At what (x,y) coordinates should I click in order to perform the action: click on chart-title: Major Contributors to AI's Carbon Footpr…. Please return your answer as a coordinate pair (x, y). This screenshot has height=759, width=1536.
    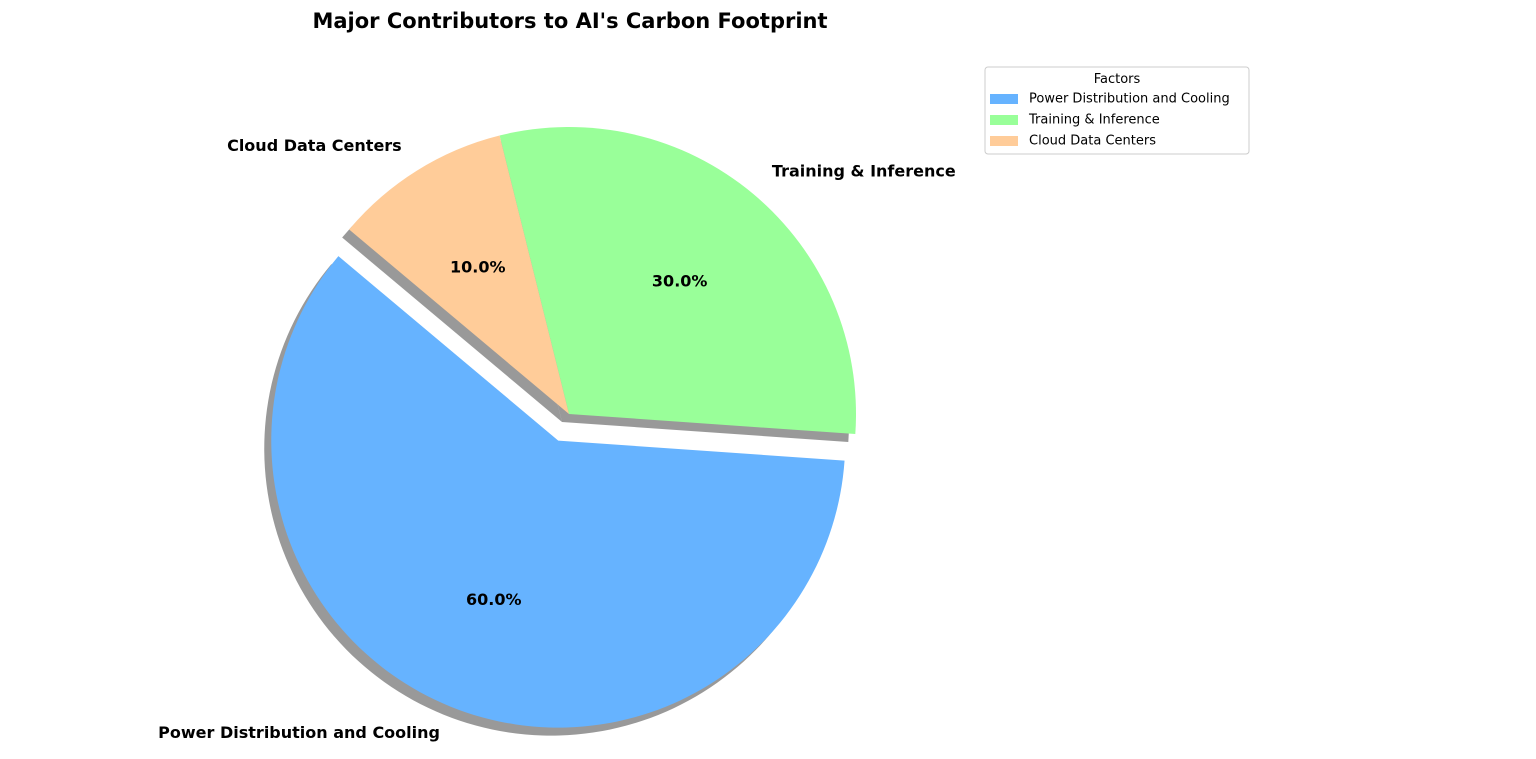
    Looking at the image, I should click on (569, 21).